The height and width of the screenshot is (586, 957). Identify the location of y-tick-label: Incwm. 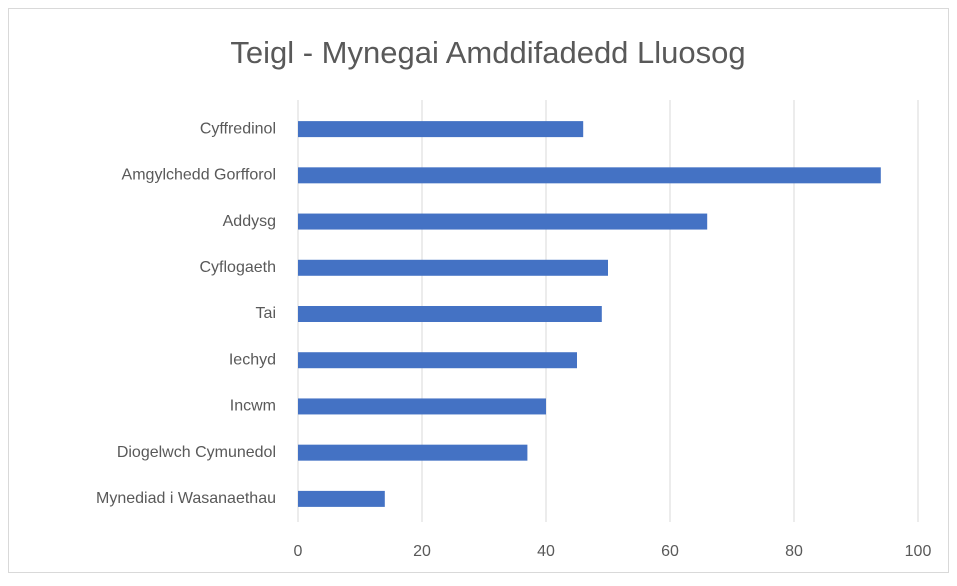
(253, 406).